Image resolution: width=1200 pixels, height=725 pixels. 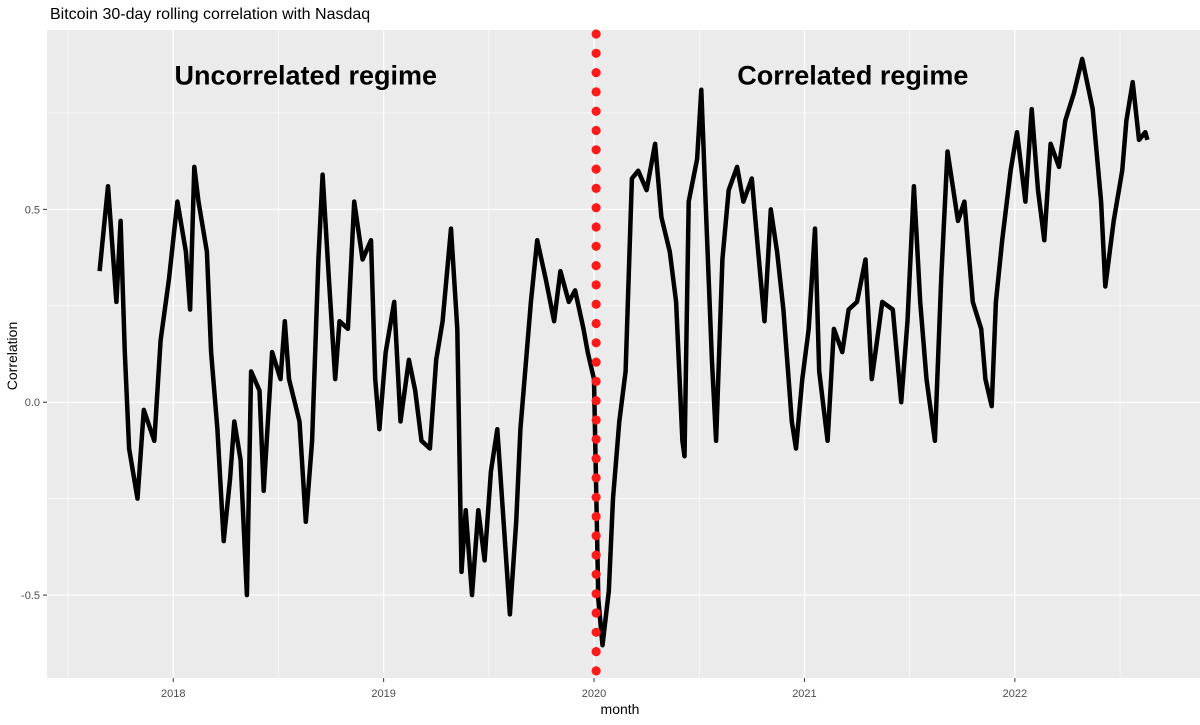 I want to click on annotation-uncorrelated-regime: Uncorrelated regime, so click(x=305, y=75).